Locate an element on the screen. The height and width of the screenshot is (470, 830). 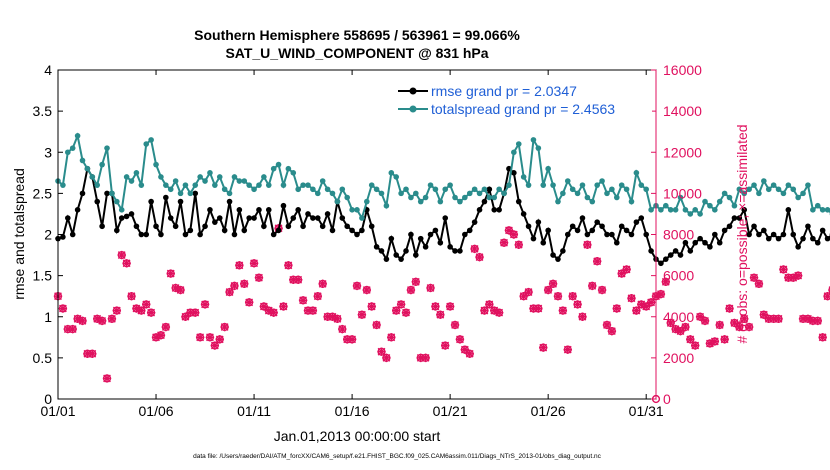
x-tick-label: 01/26 is located at coordinates (548, 411).